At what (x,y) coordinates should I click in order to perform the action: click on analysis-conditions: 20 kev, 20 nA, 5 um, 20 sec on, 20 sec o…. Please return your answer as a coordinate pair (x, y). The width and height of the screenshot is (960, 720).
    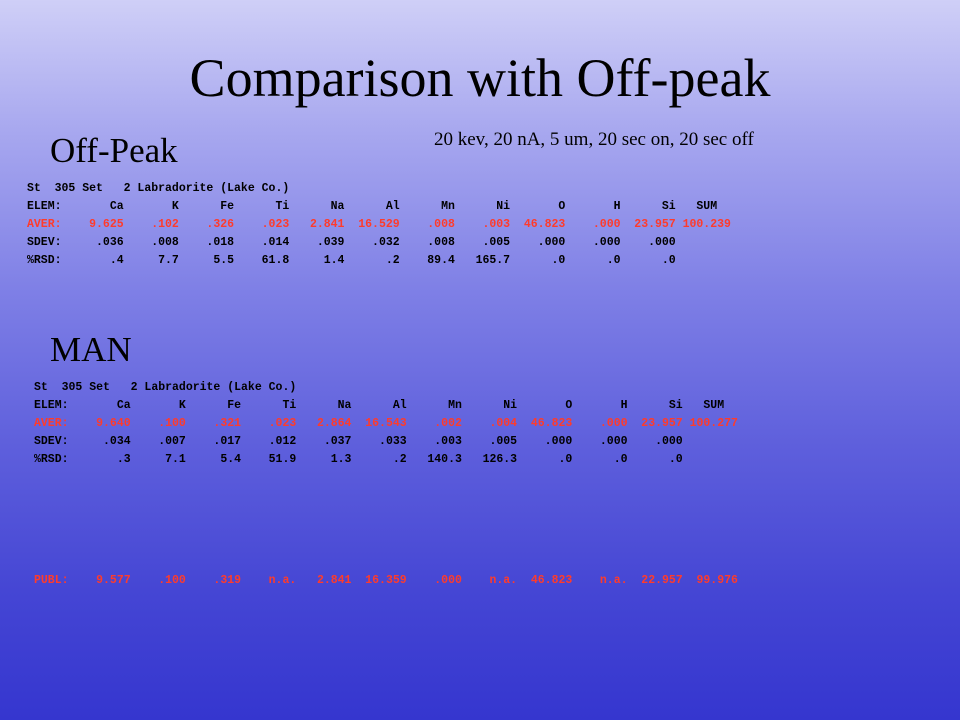
    Looking at the image, I should click on (594, 139).